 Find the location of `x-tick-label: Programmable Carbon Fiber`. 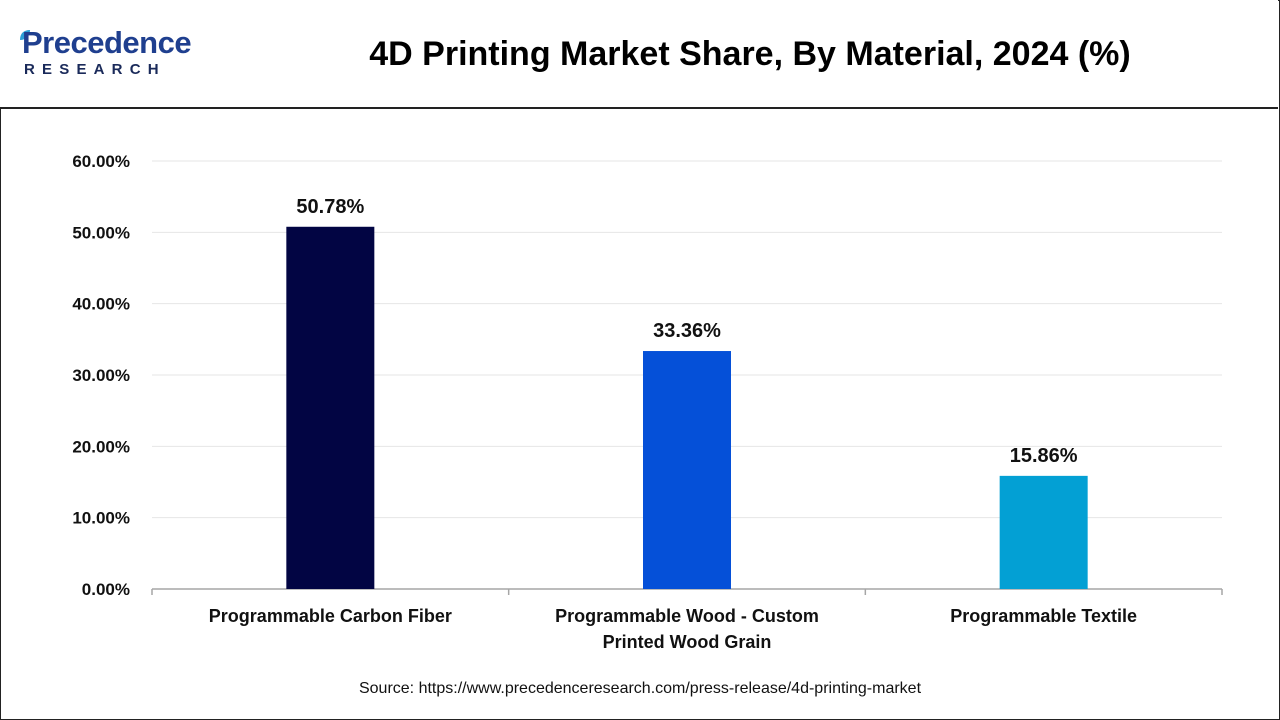

x-tick-label: Programmable Carbon Fiber is located at coordinates (330, 616).